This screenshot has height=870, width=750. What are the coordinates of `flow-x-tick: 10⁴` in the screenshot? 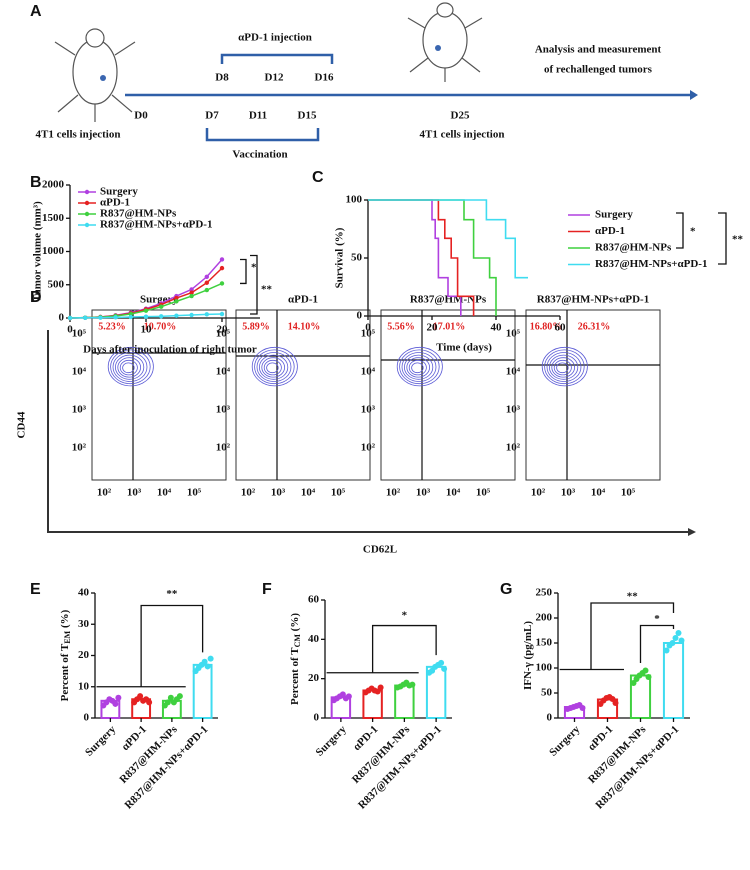 It's located at (453, 493).